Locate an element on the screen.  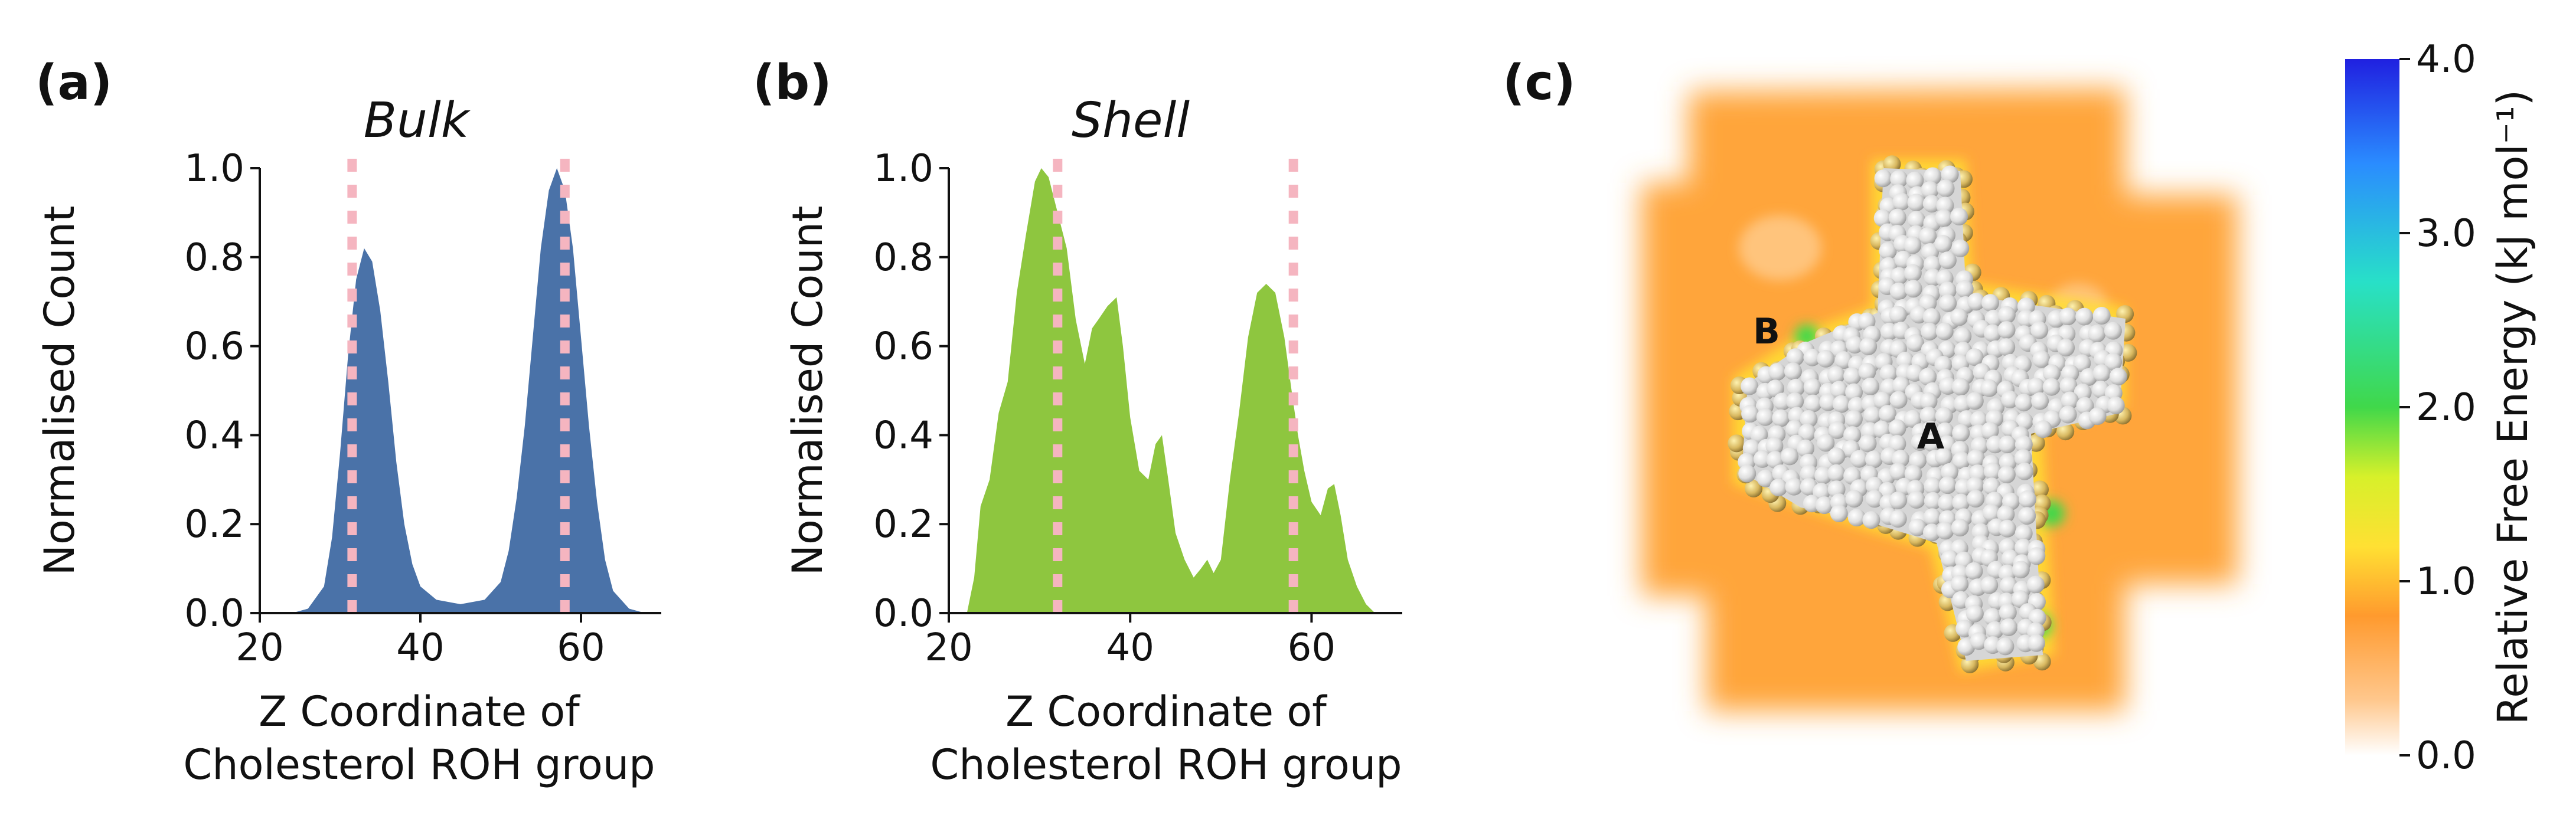
panel-a-series-area is located at coordinates (468, 390).